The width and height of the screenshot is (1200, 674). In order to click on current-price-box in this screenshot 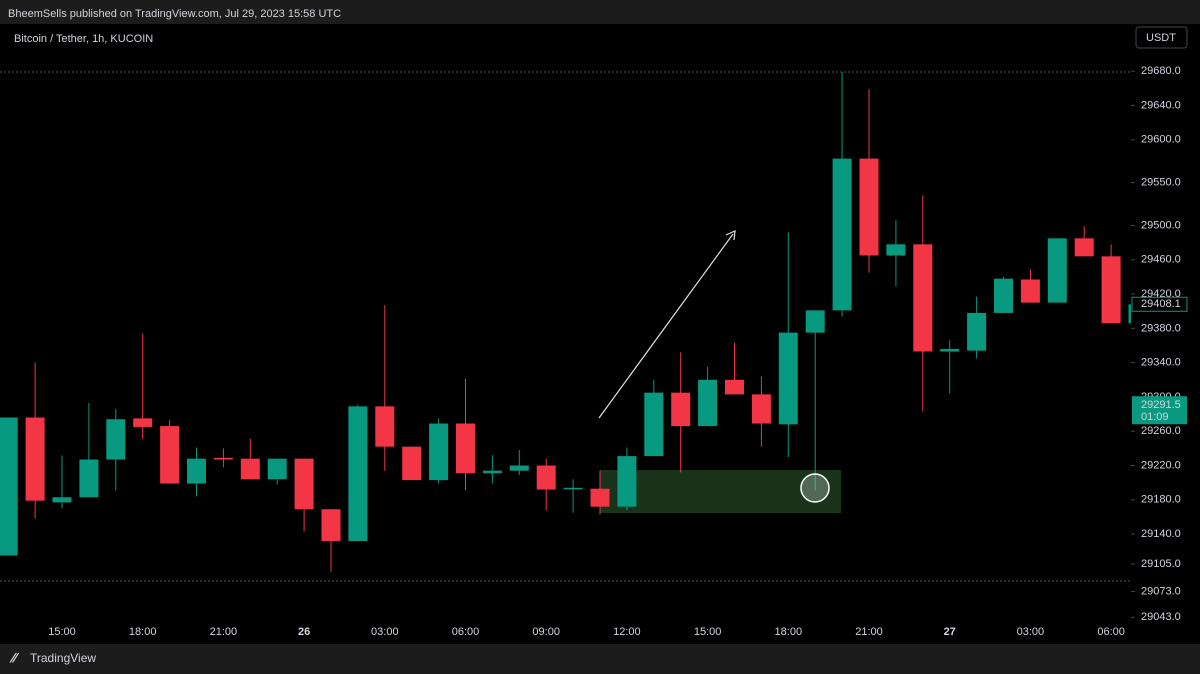, I will do `click(1159, 410)`.